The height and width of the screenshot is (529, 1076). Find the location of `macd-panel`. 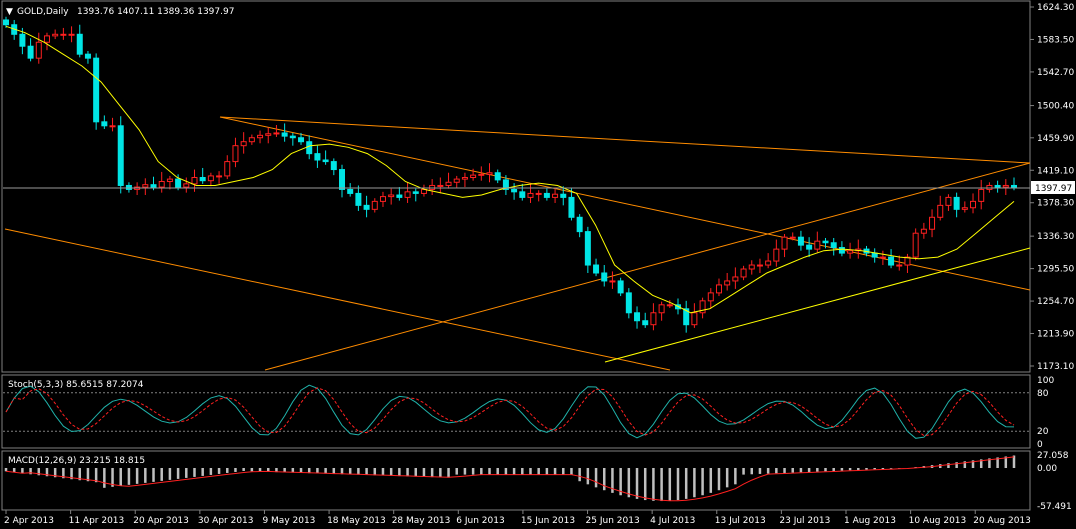

macd-panel is located at coordinates (516, 480).